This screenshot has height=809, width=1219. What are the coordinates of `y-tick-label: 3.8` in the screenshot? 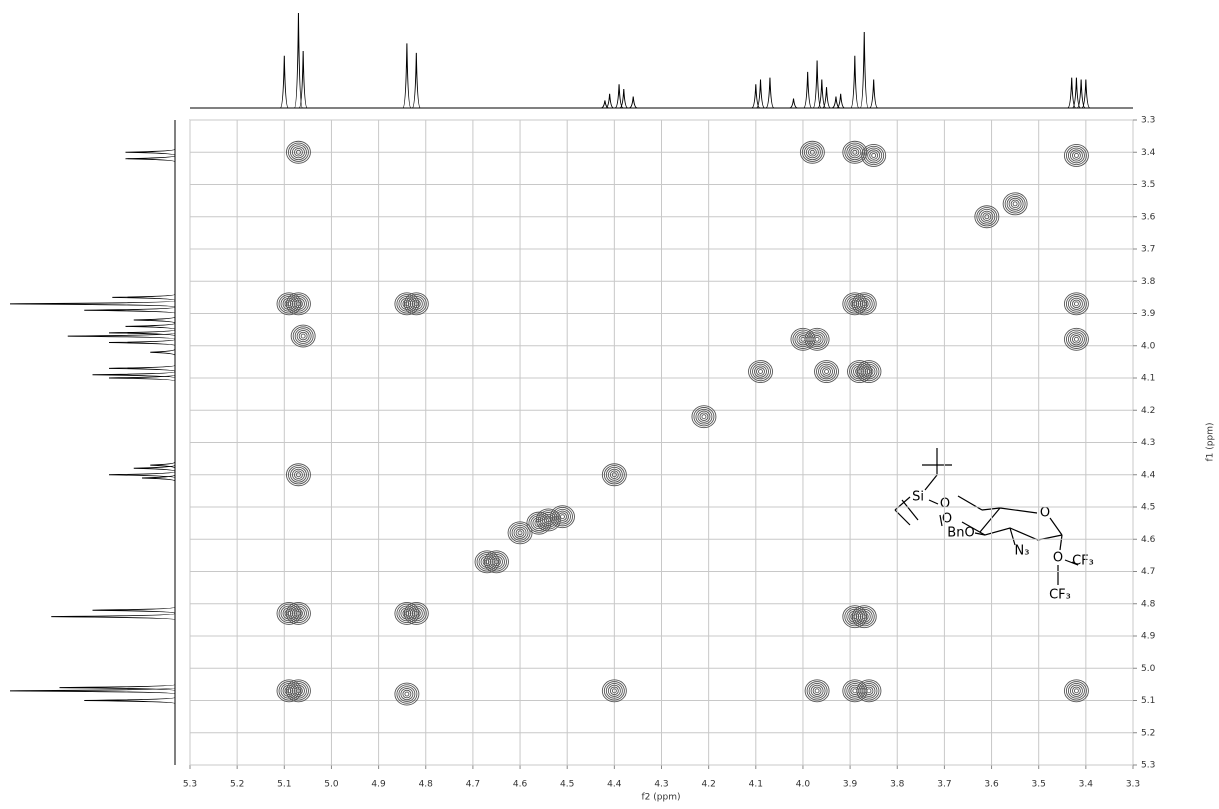 It's located at (1148, 282).